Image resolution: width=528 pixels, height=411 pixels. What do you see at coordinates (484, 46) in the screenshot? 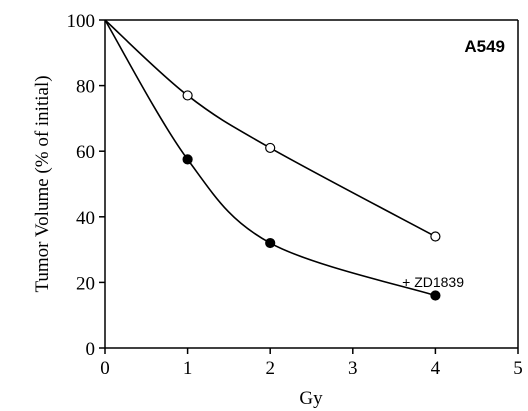
I see `panel-label: A549` at bounding box center [484, 46].